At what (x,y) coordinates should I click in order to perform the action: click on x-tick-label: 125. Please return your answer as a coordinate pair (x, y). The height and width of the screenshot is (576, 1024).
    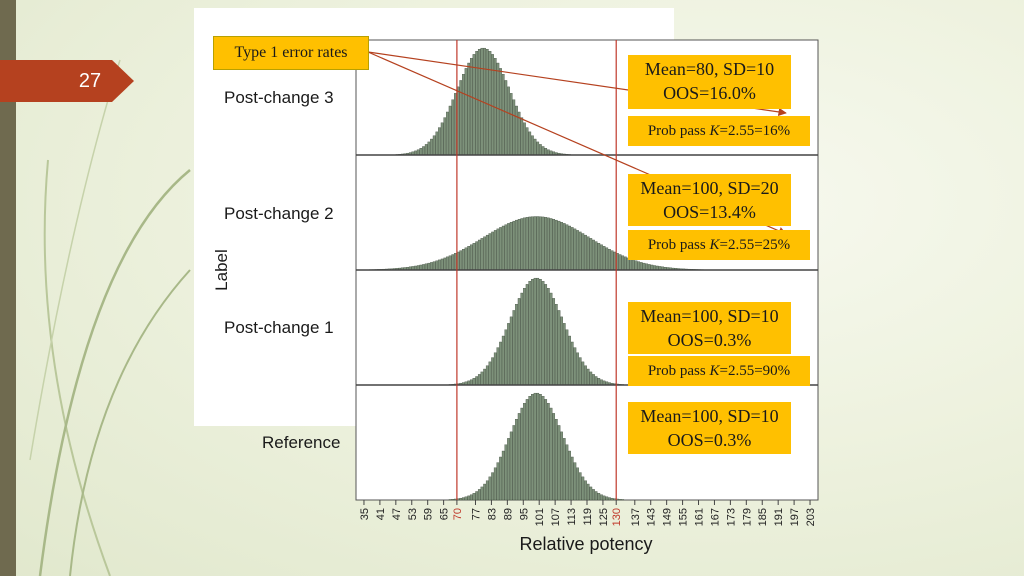
    Looking at the image, I should click on (604, 517).